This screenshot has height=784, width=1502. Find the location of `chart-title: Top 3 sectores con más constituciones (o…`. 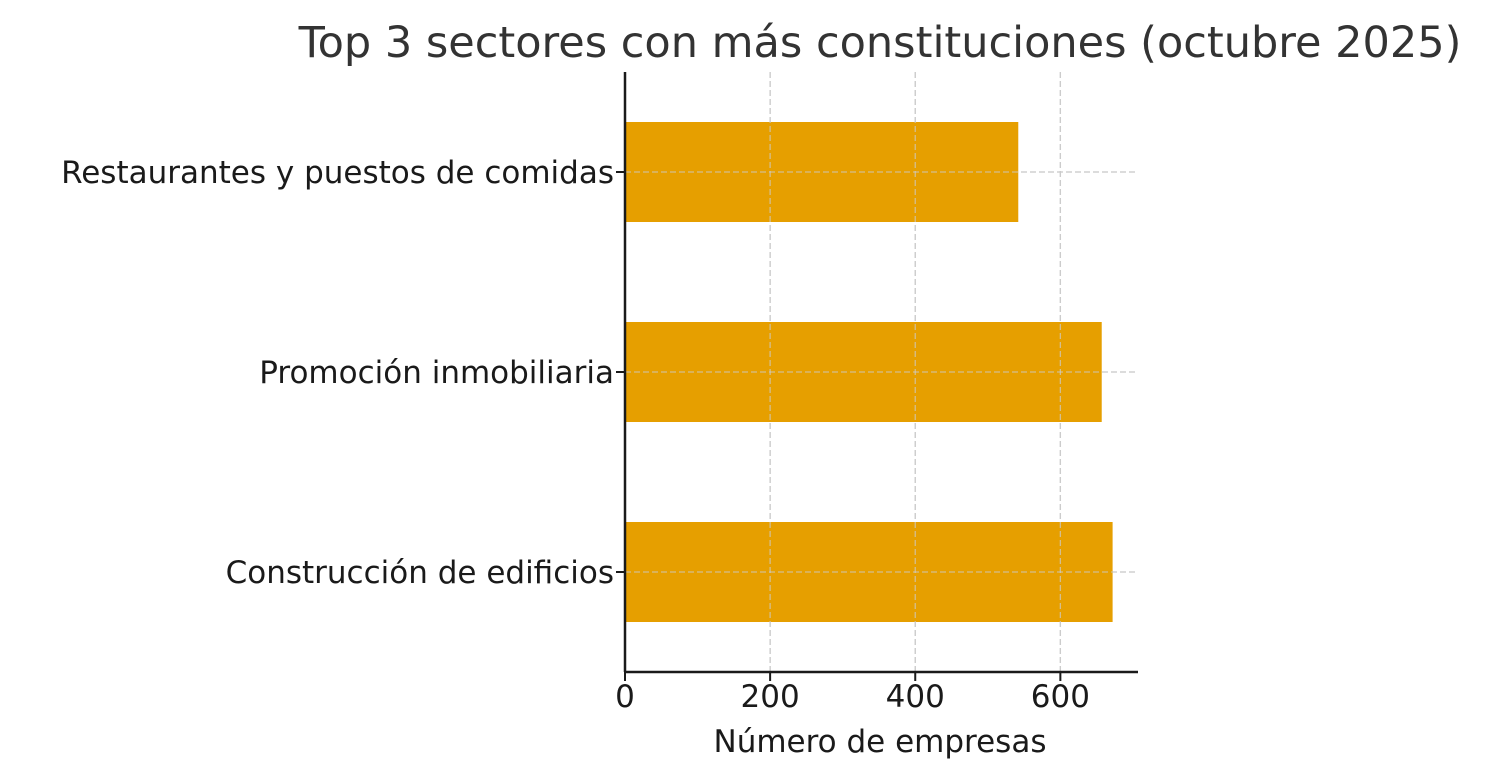

chart-title: Top 3 sectores con más constituciones (o… is located at coordinates (880, 43).